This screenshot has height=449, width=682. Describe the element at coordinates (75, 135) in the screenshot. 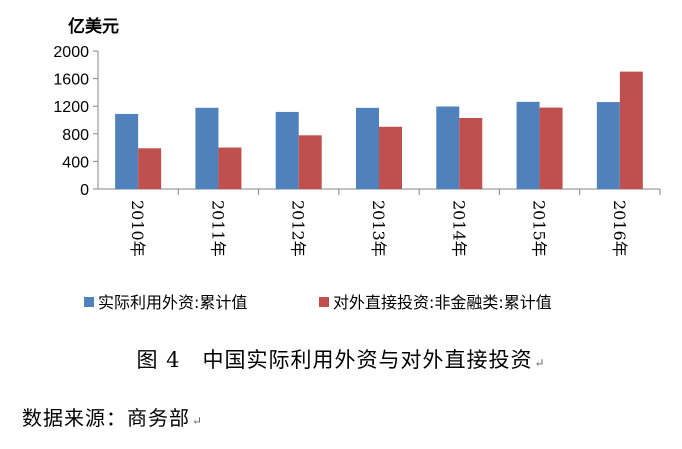

I see `y-tick-label: 800` at that location.